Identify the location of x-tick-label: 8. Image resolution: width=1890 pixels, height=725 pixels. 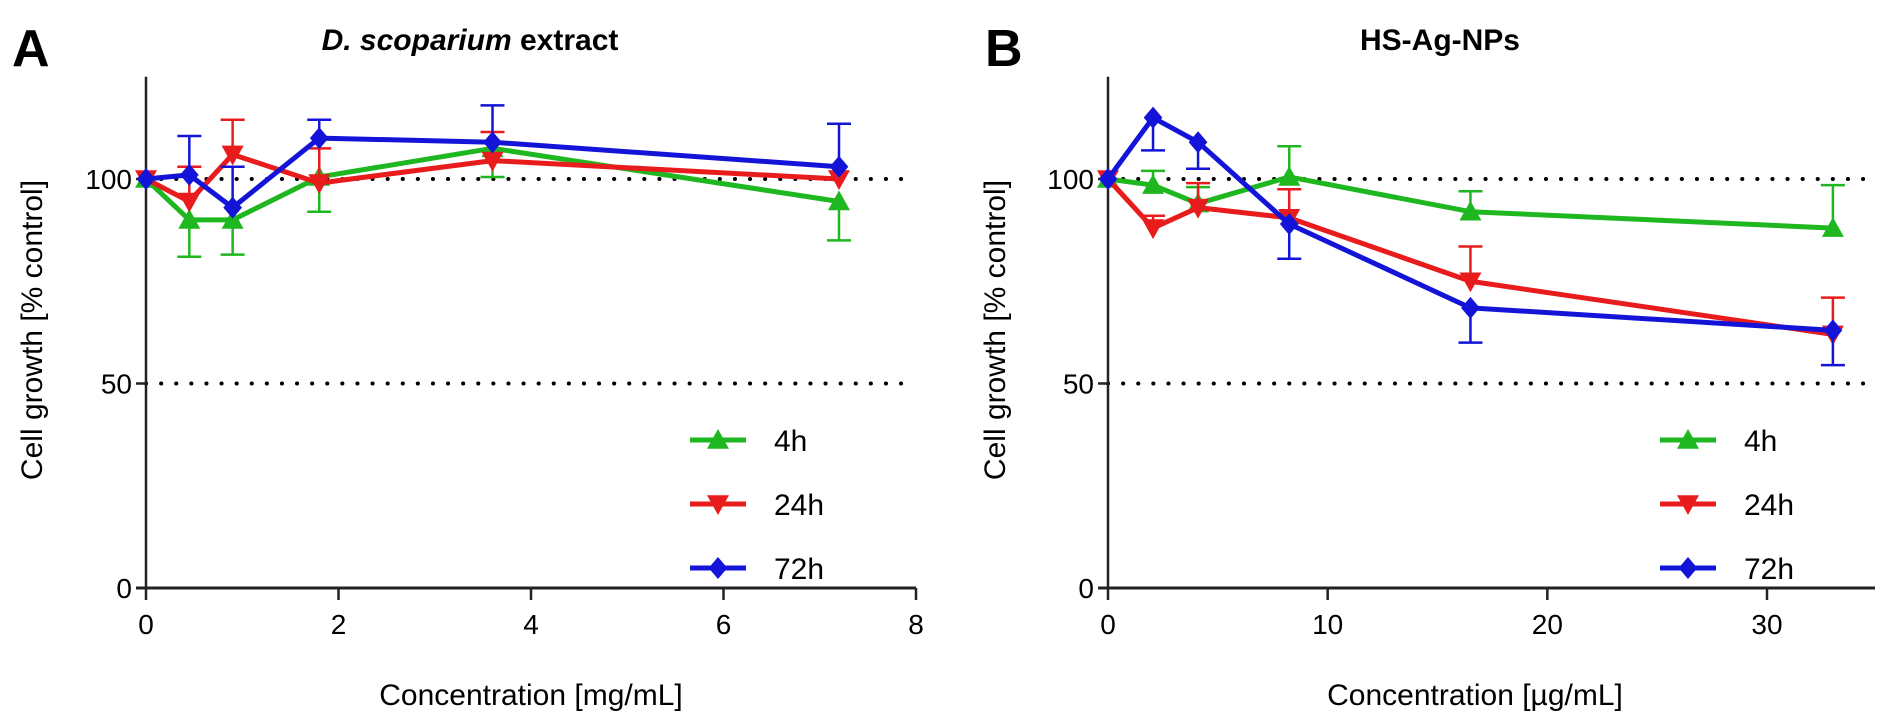
(916, 624).